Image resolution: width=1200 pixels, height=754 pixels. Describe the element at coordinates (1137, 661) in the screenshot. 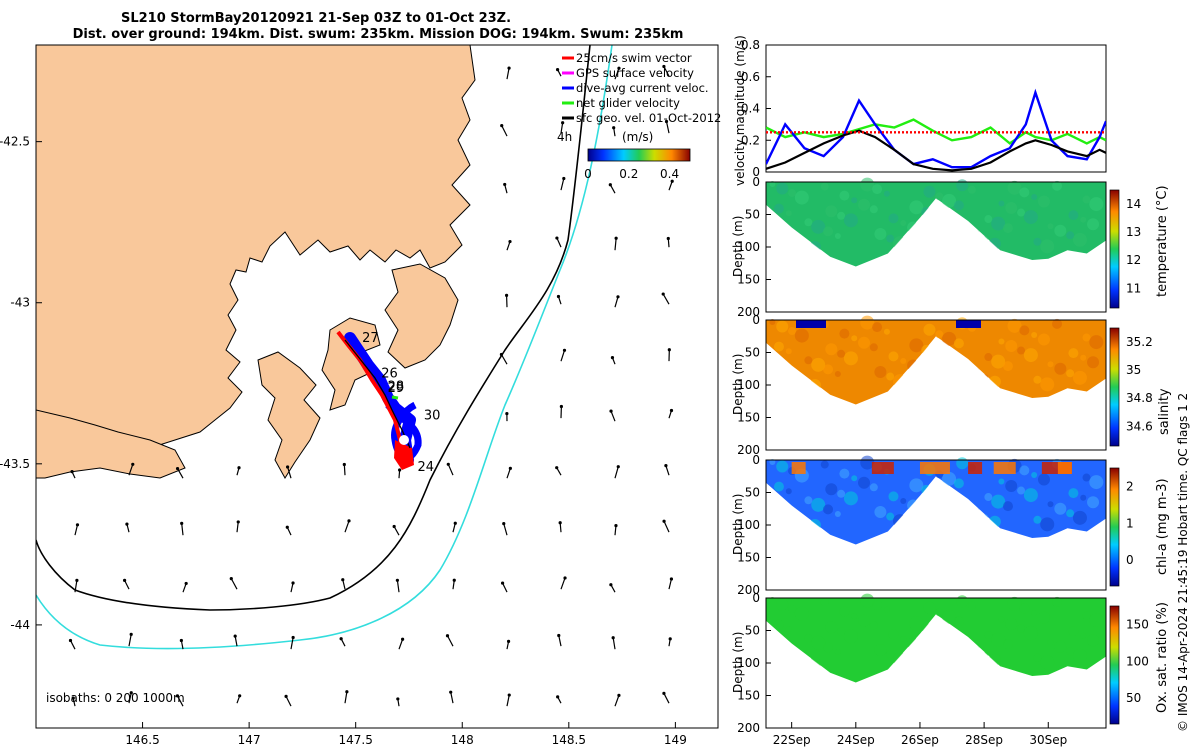

I see `section-colorbar-tick: 100` at that location.